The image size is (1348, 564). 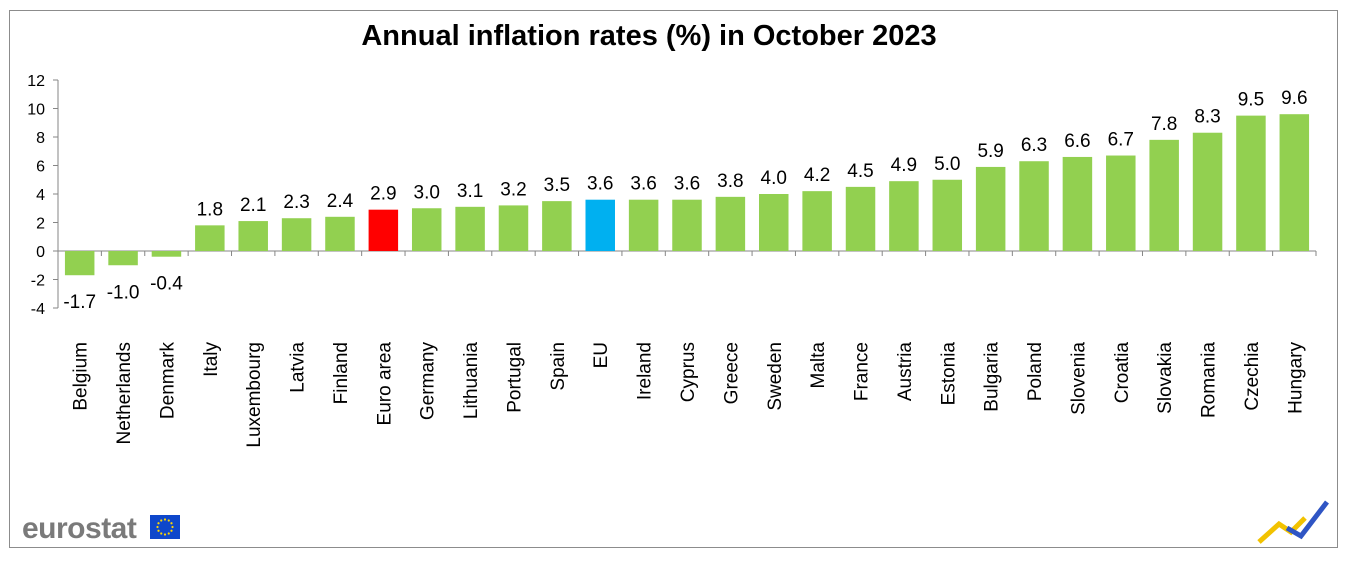 I want to click on data-label: 3.0, so click(x=427, y=192).